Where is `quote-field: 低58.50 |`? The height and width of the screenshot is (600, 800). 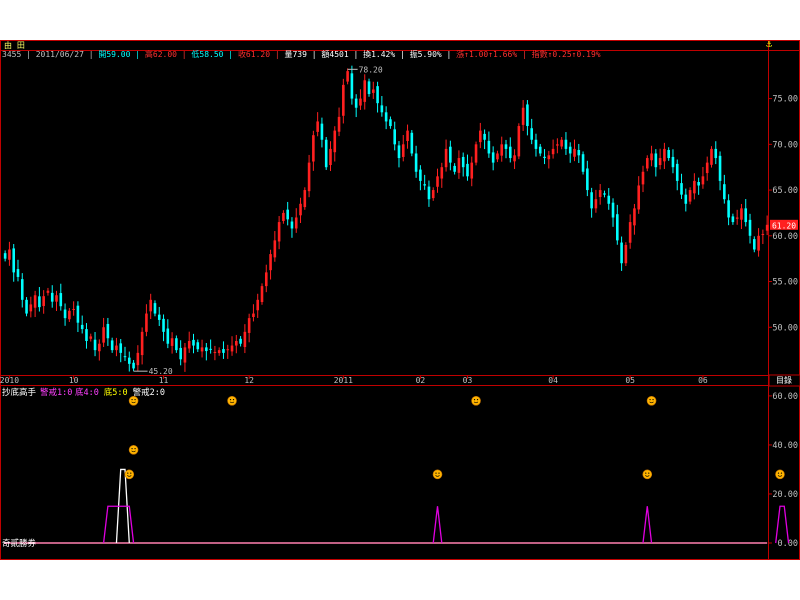 quote-field: 低58.50 | is located at coordinates (214, 54).